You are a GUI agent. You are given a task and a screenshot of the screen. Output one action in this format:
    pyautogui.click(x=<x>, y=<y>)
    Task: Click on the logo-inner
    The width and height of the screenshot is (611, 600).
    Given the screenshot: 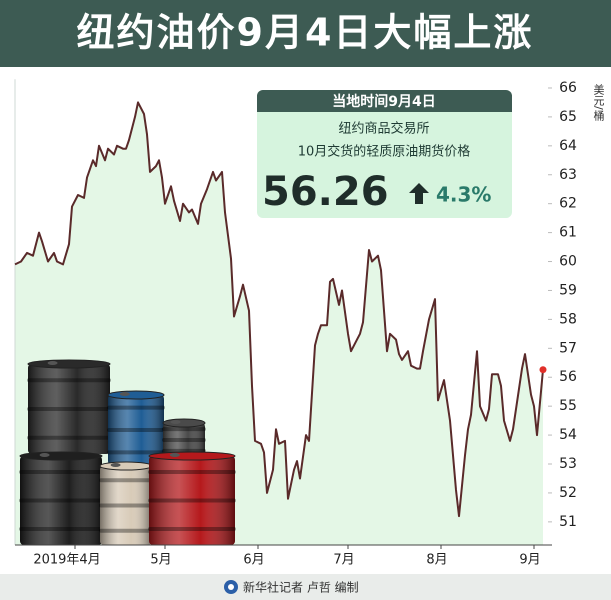 What is the action you would take?
    pyautogui.click(x=231, y=587)
    